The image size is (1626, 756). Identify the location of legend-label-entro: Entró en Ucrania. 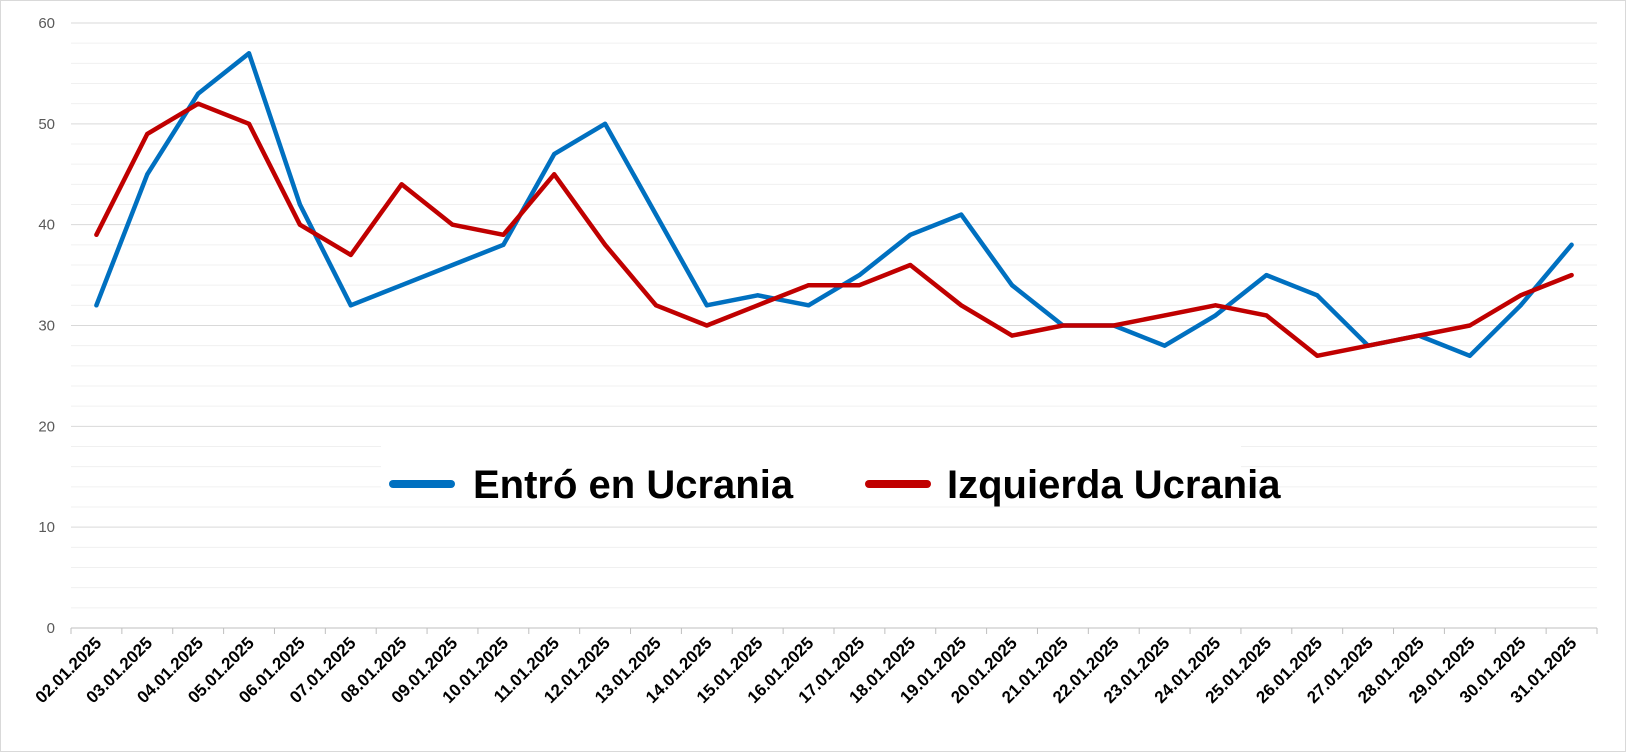
(633, 485).